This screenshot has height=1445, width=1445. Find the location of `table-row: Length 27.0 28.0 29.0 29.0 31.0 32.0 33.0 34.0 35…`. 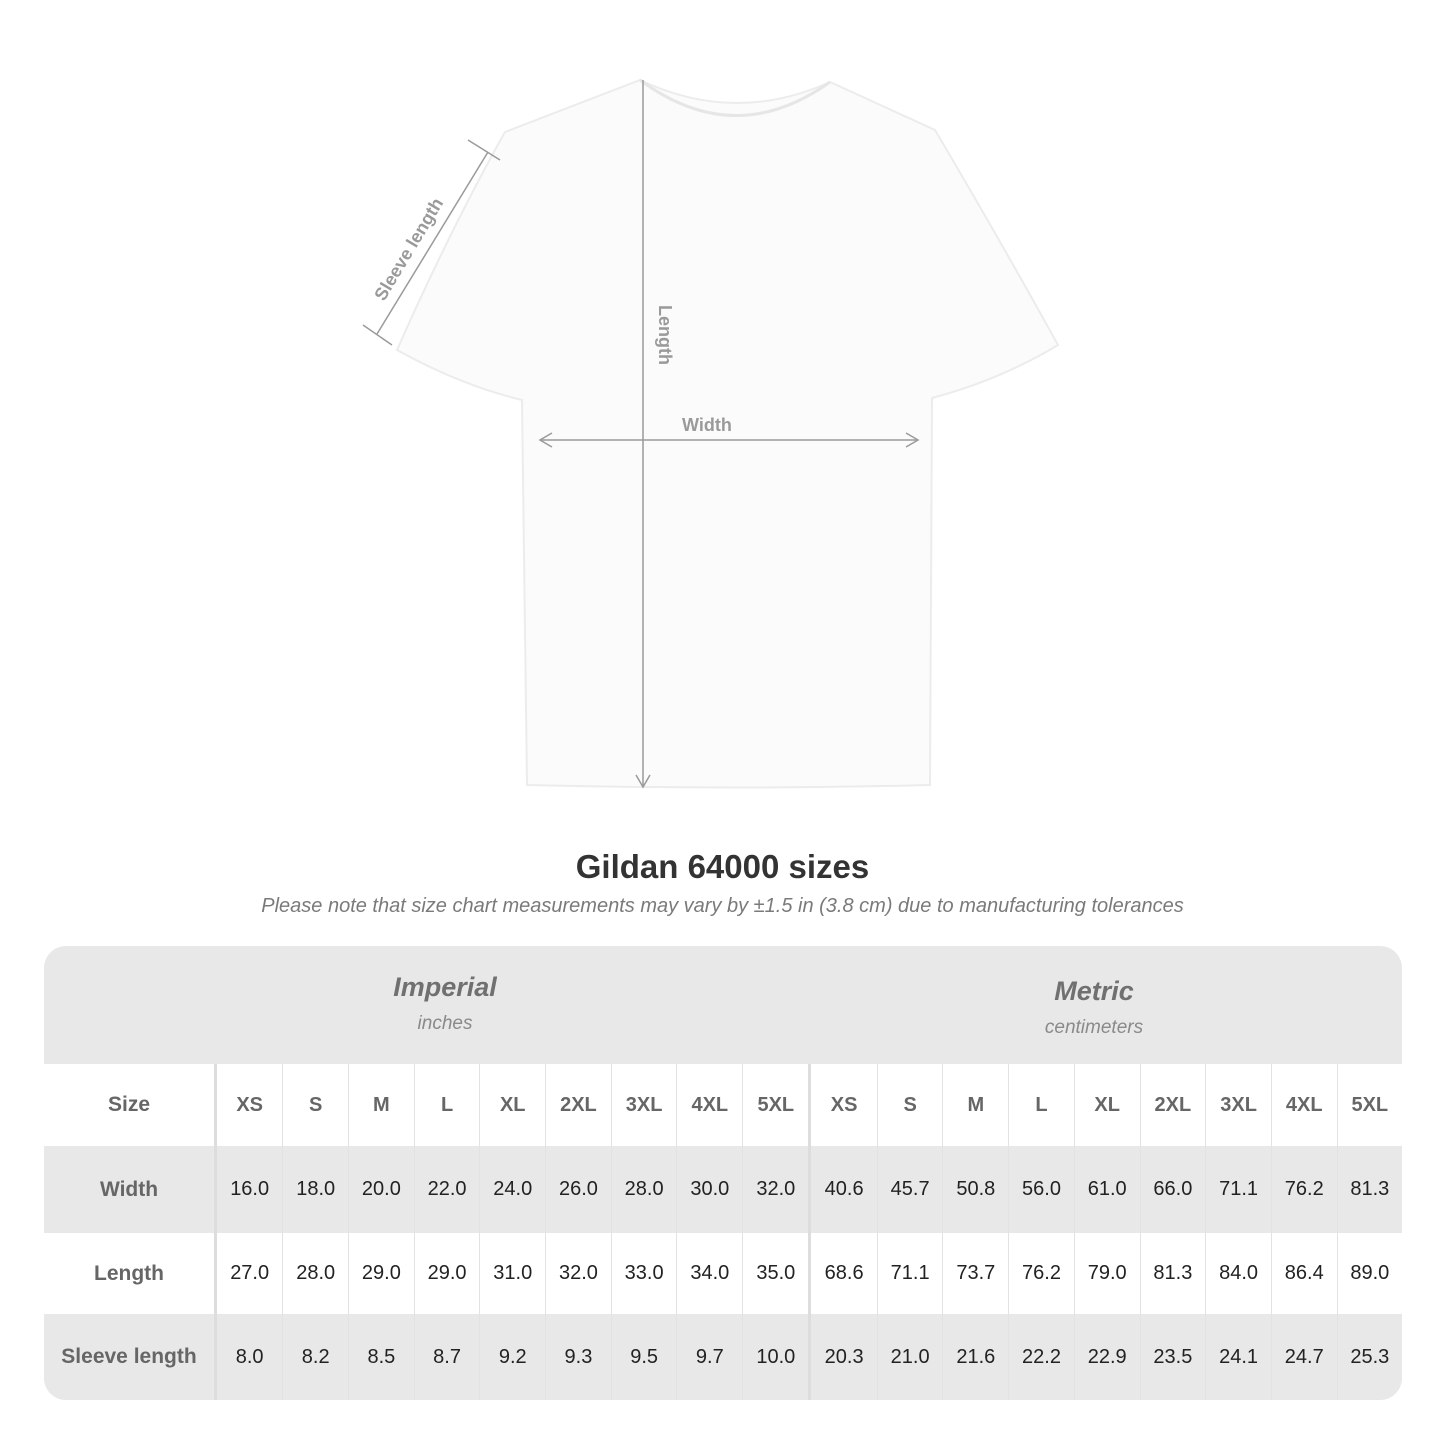

table-row: Length 27.0 28.0 29.0 29.0 31.0 32.0 33.0 34.0 35… is located at coordinates (723, 1273).